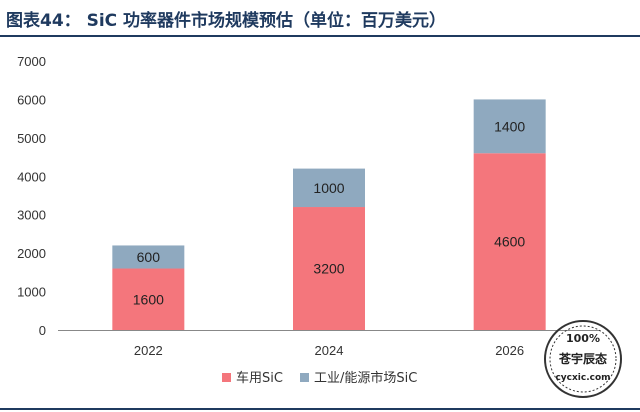  Describe the element at coordinates (583, 338) in the screenshot. I see `svg-text: 100%` at that location.